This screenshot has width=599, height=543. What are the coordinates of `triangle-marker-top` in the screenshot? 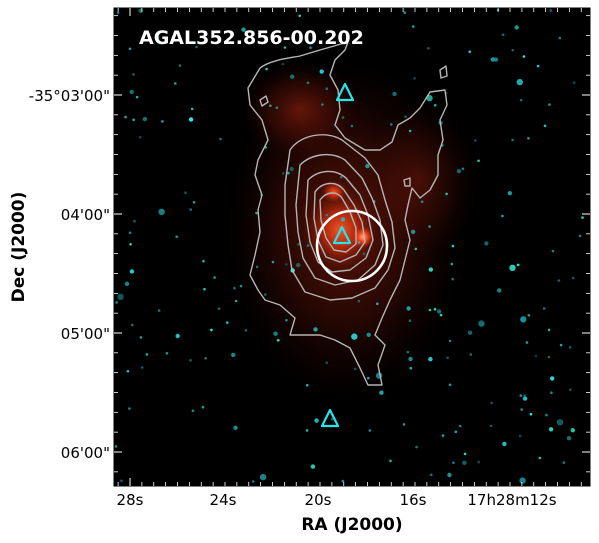 It's located at (345, 92).